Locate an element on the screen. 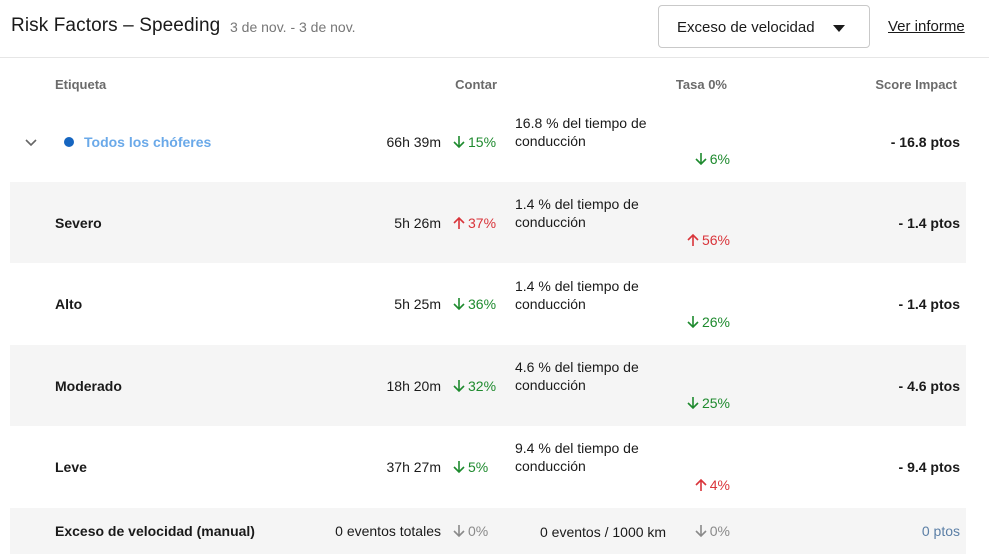 This screenshot has height=560, width=989. score-impact: - 16.8 ptos is located at coordinates (925, 142).